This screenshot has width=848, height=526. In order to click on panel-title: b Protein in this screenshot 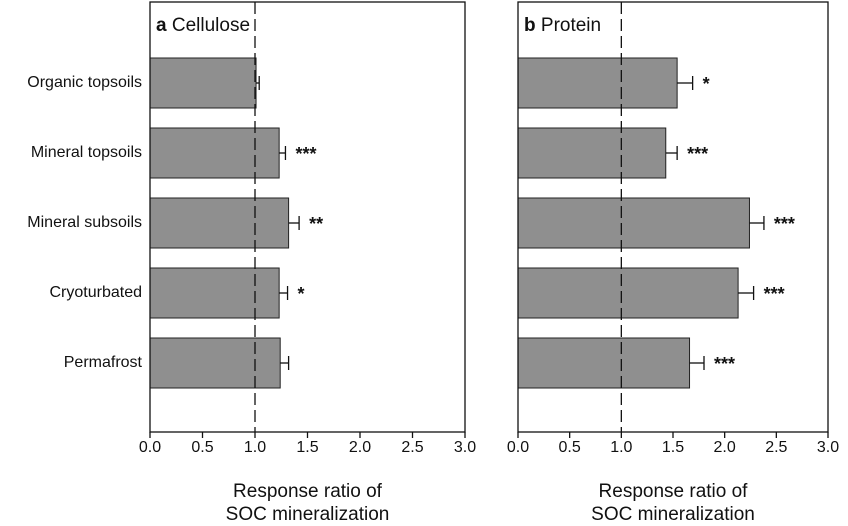, I will do `click(562, 25)`.